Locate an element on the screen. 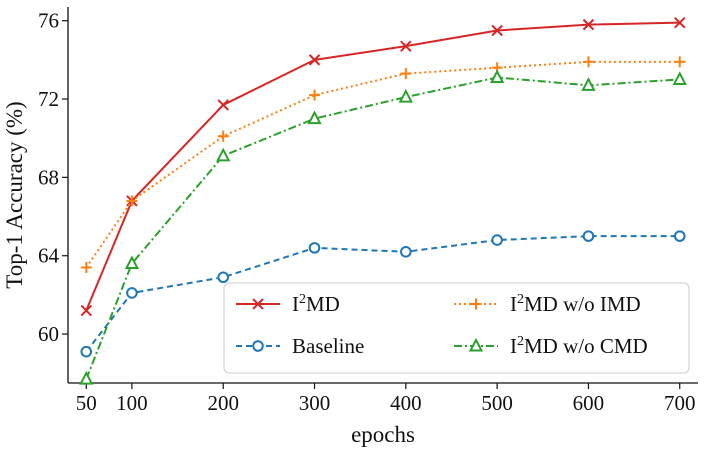 The image size is (705, 449). x-tick-label: 200 is located at coordinates (223, 403).